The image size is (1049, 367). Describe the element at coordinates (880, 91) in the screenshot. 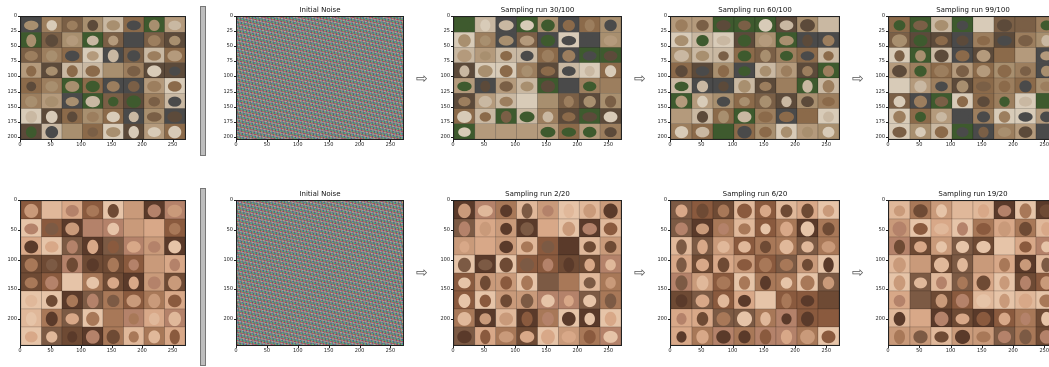

I see `y-tick-label: 125` at that location.